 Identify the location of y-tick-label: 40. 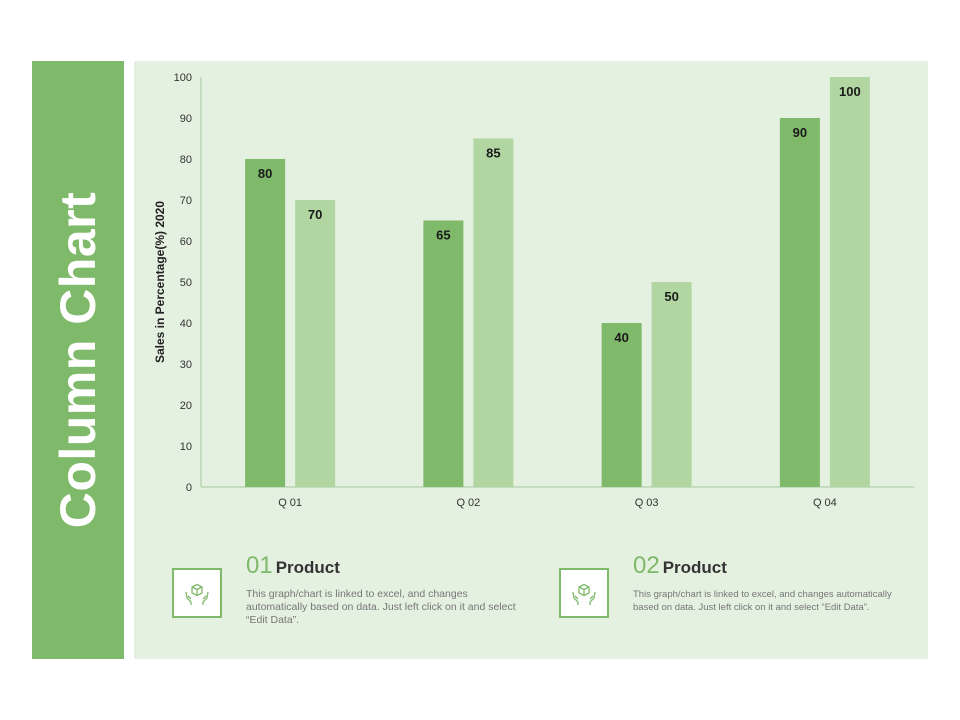
(186, 324).